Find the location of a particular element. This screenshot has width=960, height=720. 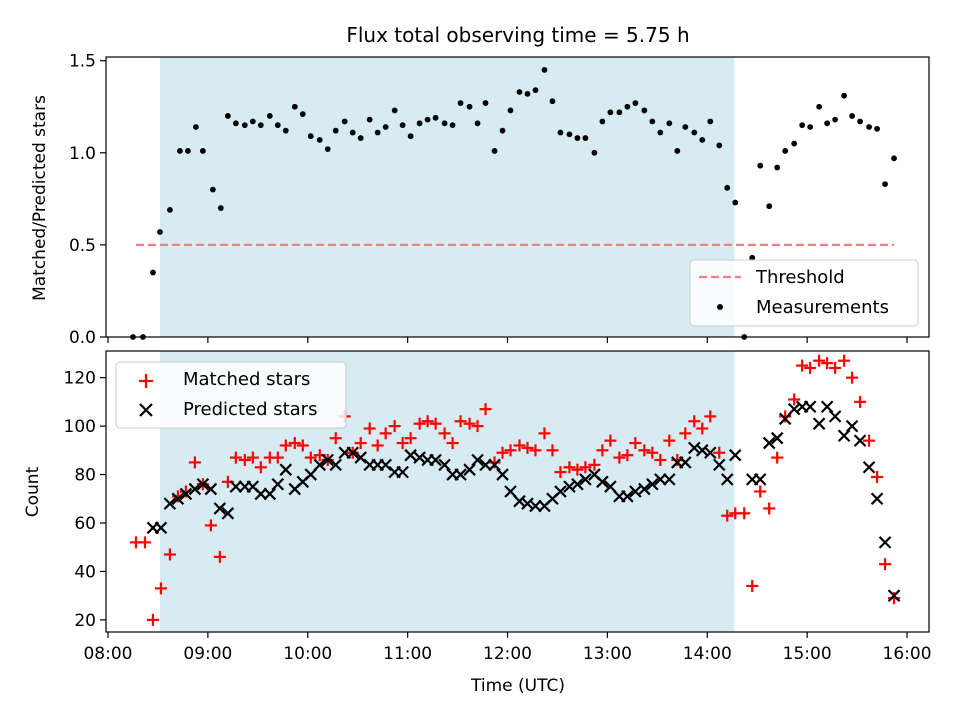

legend-predicted-swatch is located at coordinates (146, 410).